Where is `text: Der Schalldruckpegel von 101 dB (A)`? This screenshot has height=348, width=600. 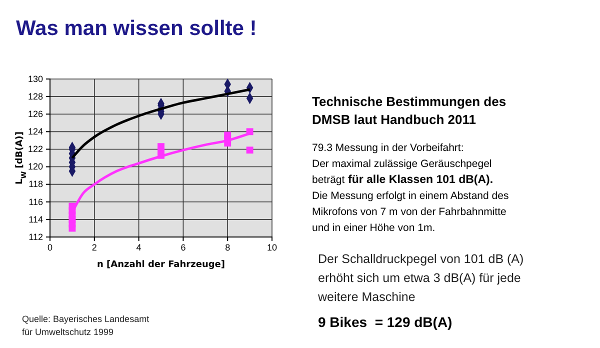
text: Der Schalldruckpegel von 101 dB (A) is located at coordinates (421, 259).